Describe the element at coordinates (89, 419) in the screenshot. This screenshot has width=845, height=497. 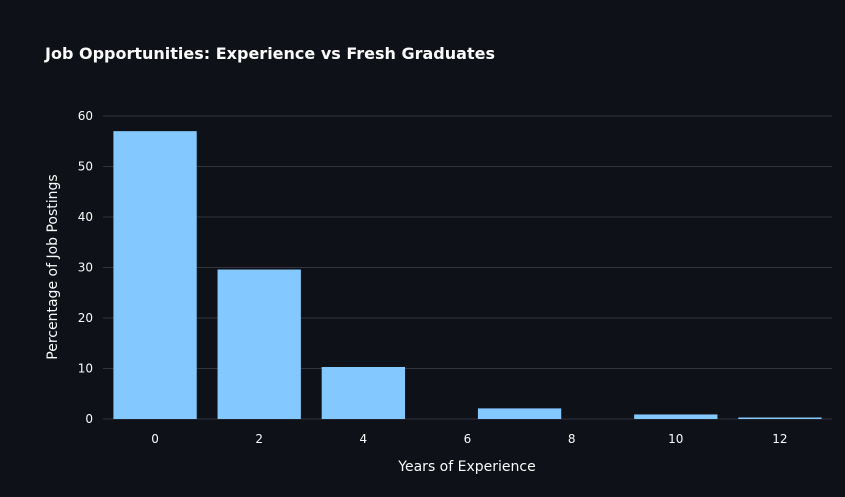
I see `y-tick-label-0: 0` at that location.